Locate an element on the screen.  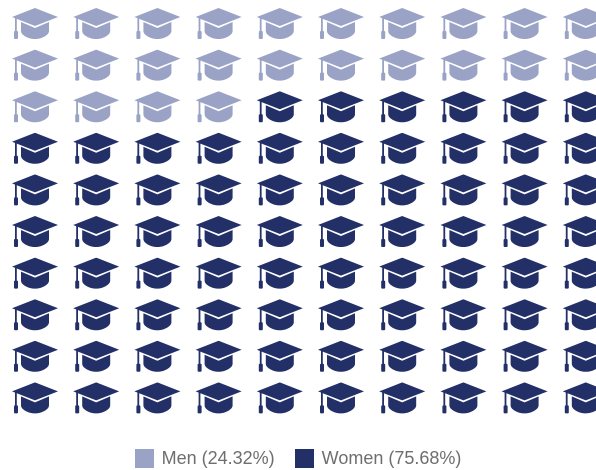
legend-label-women: Women (75.68%) is located at coordinates (391, 457).